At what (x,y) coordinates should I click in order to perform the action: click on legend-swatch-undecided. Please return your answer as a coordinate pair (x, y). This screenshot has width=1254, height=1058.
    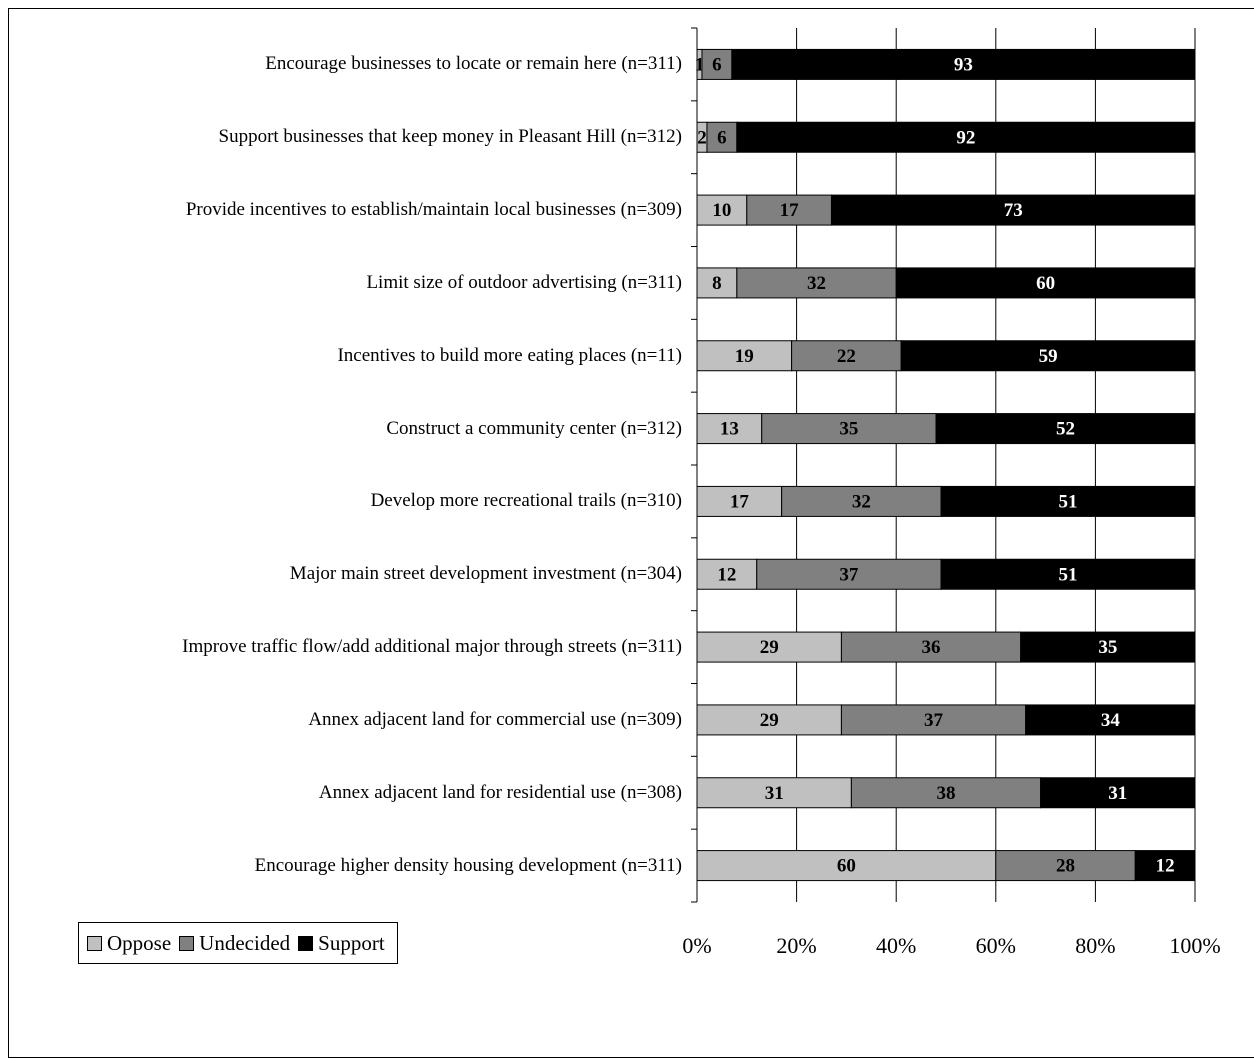
    Looking at the image, I should click on (187, 943).